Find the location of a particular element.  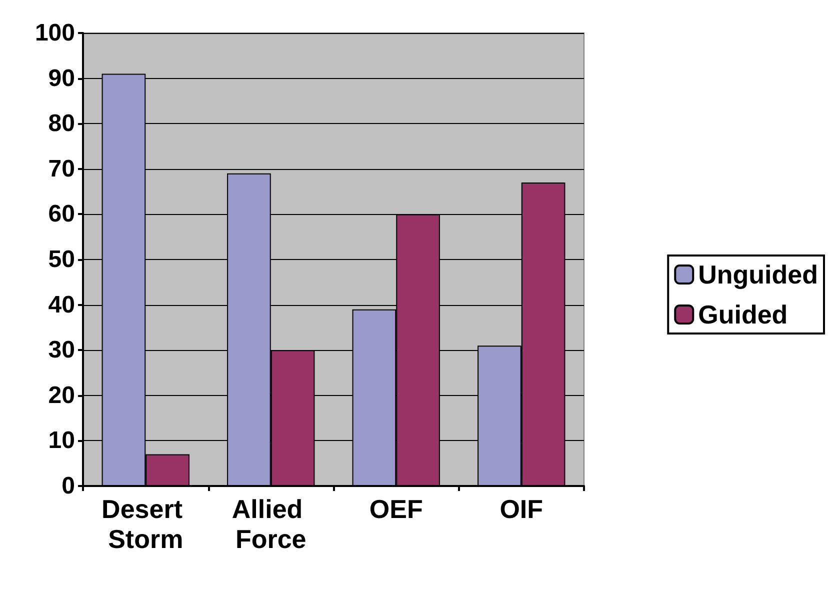

x-tick-label: Desert Storm is located at coordinates (146, 524).